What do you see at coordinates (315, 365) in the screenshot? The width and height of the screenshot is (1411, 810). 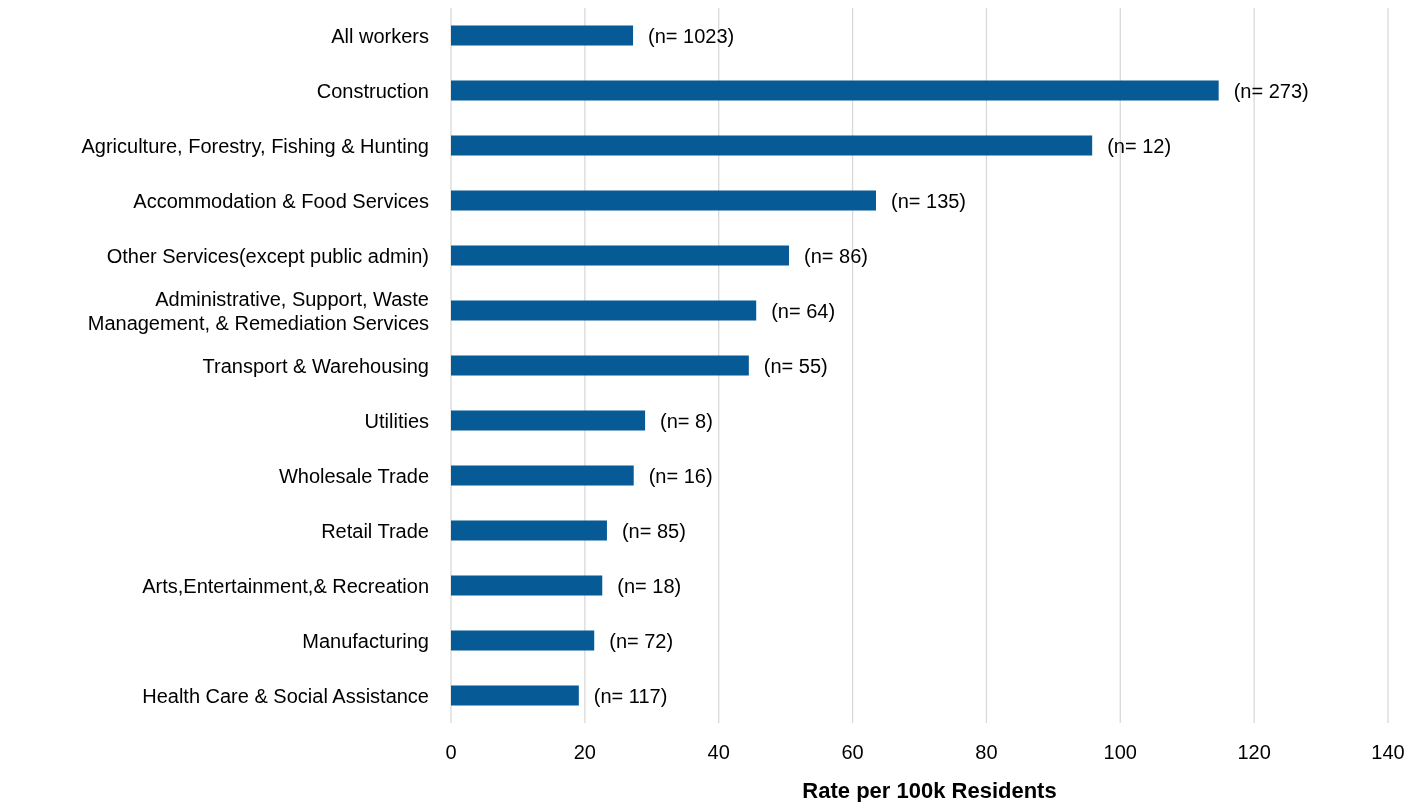 I see `y-tick-label: Transport & Warehousing` at bounding box center [315, 365].